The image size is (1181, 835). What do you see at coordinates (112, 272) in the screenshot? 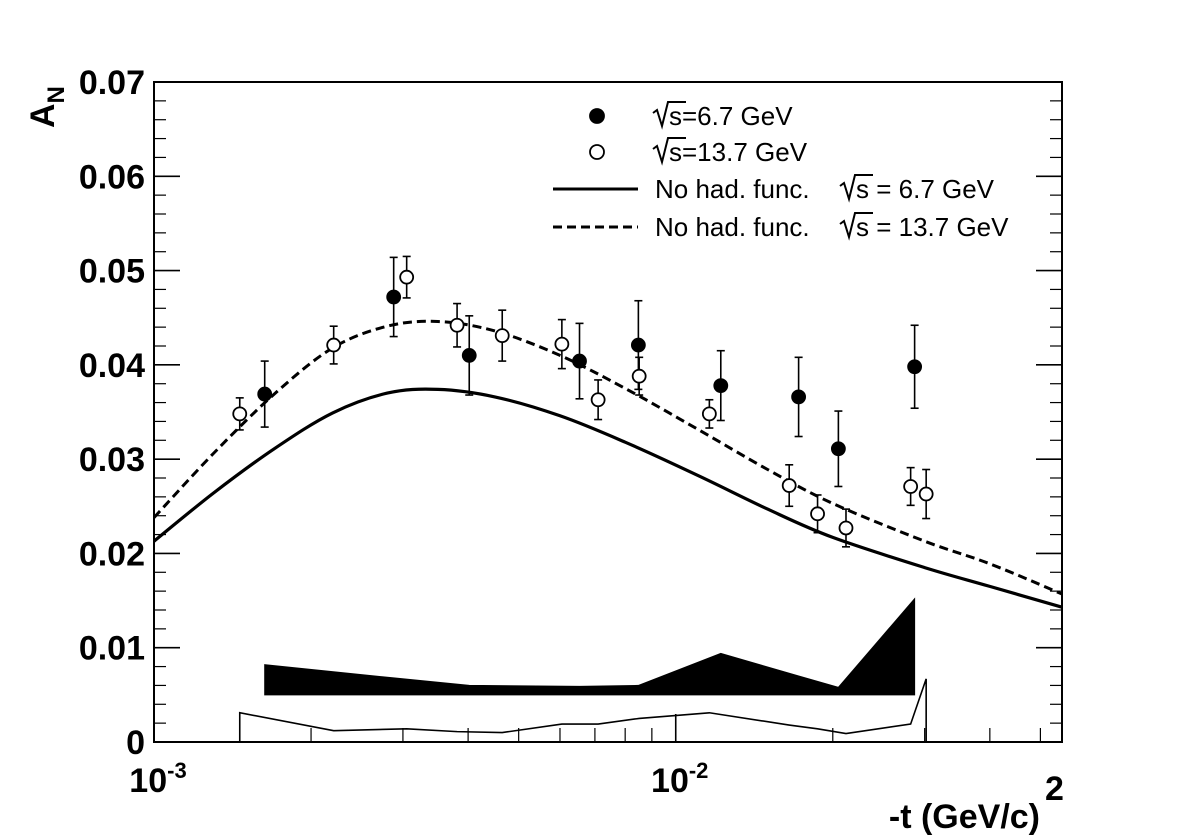
I see `y-tick-label: 0.05` at bounding box center [112, 272].